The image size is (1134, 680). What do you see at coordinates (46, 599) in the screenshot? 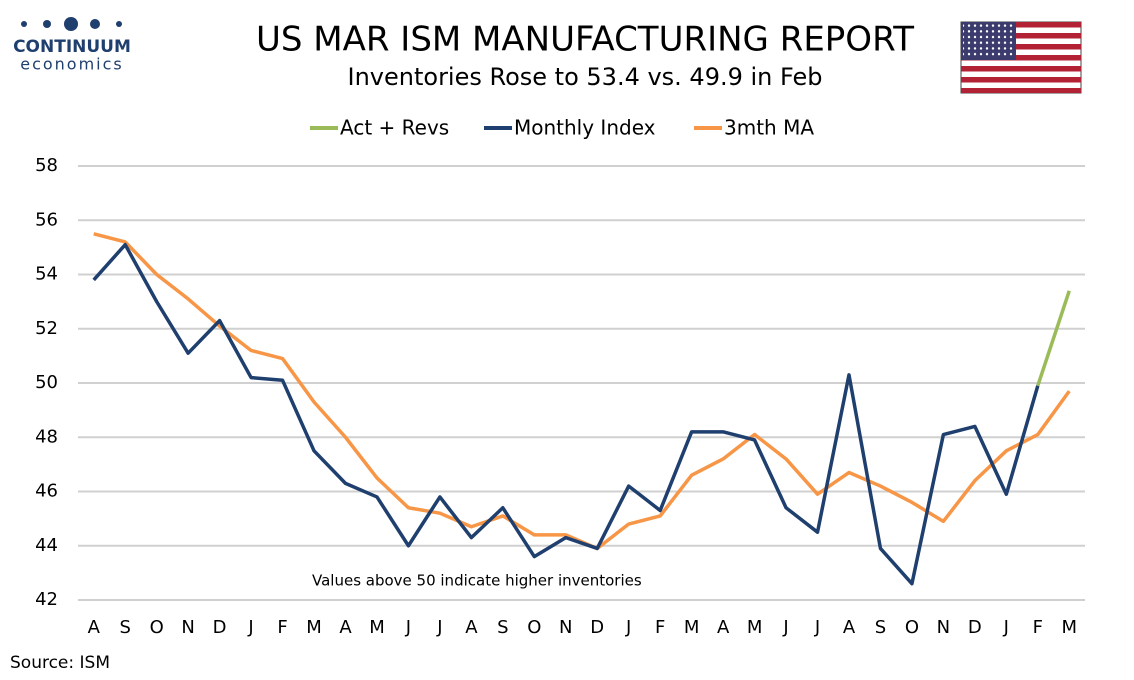
I see `y-tick-label: 42` at bounding box center [46, 599].